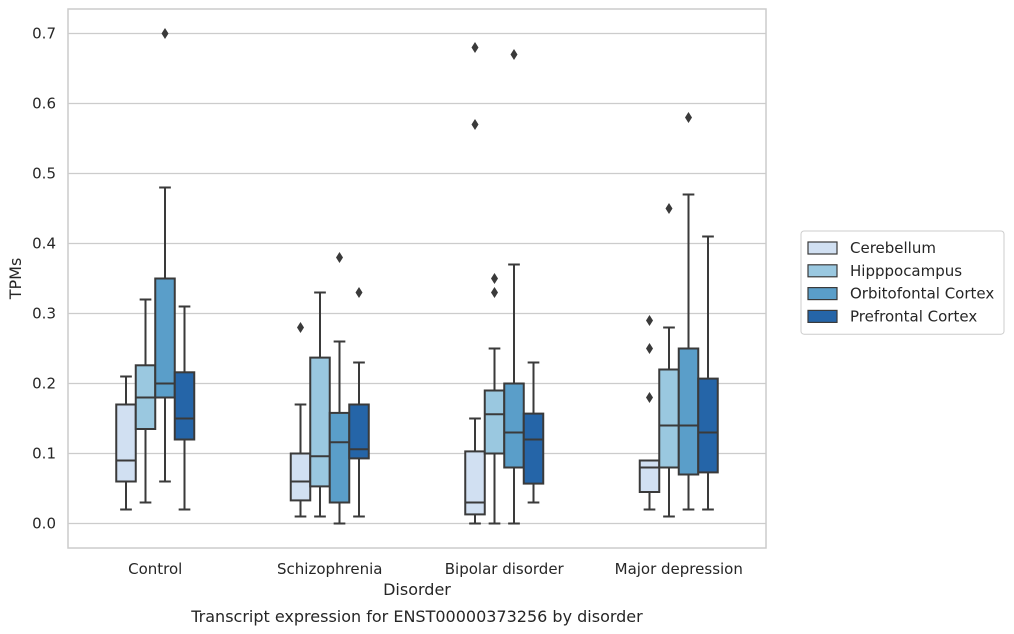 The width and height of the screenshot is (1014, 634). I want to click on legend-label: Orbitofontal Cortex, so click(922, 294).